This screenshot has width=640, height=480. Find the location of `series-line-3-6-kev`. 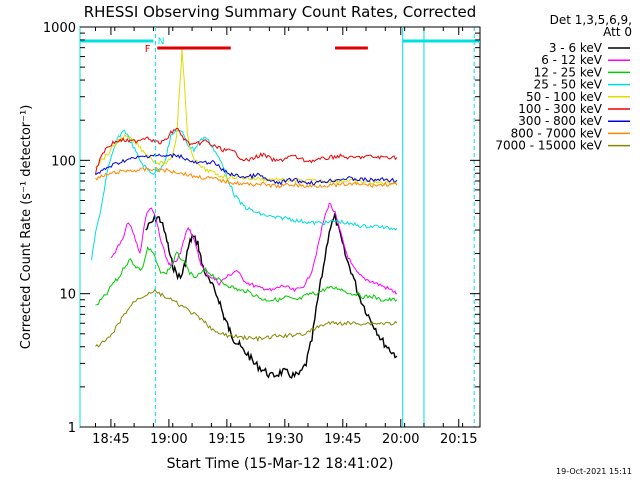

series-line-3-6-kev is located at coordinates (271, 295).